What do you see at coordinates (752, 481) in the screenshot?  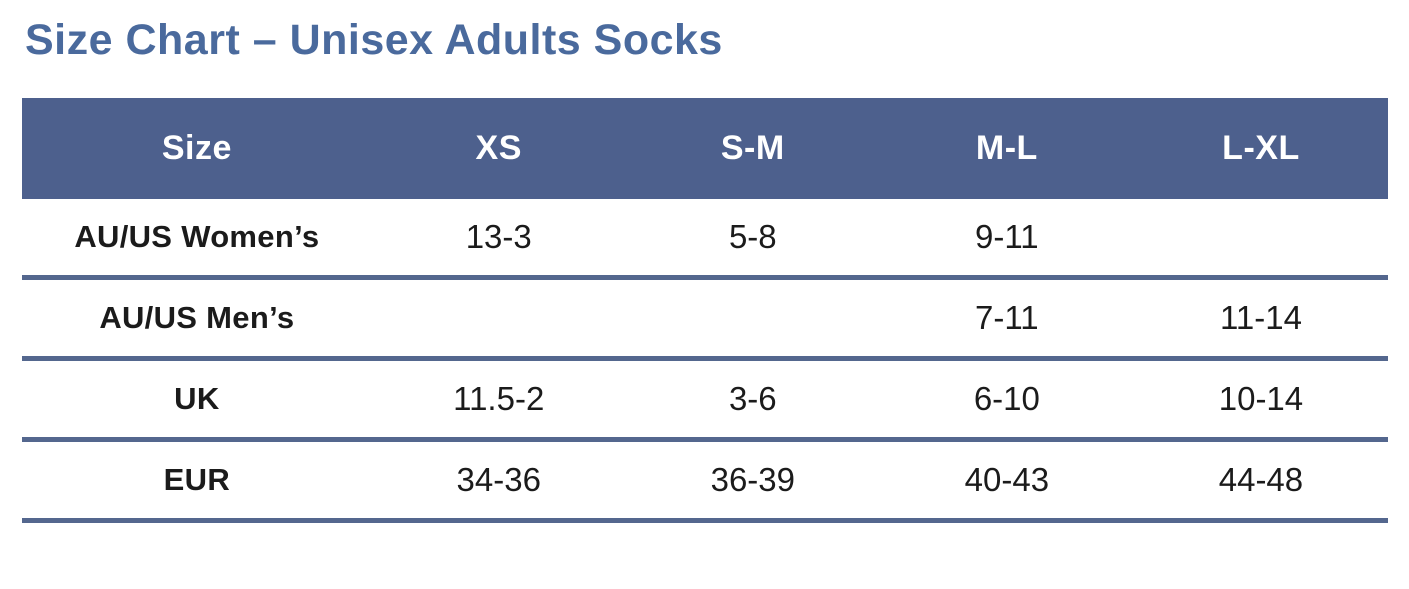 I see `cell-eur-s-m: 36-39` at bounding box center [752, 481].